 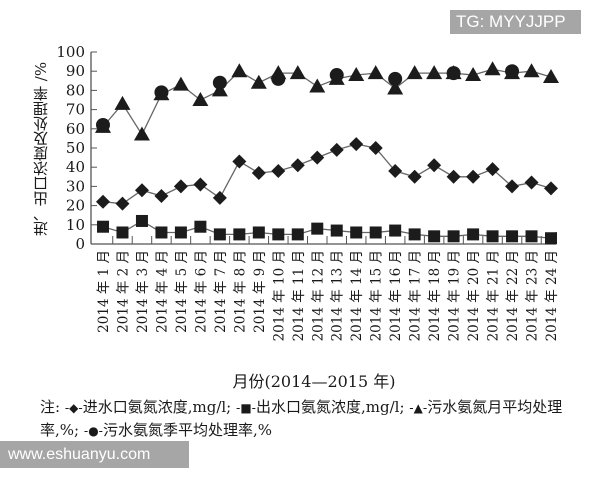 What do you see at coordinates (75, 110) in the screenshot?
I see `y-tick-label: 70` at bounding box center [75, 110].